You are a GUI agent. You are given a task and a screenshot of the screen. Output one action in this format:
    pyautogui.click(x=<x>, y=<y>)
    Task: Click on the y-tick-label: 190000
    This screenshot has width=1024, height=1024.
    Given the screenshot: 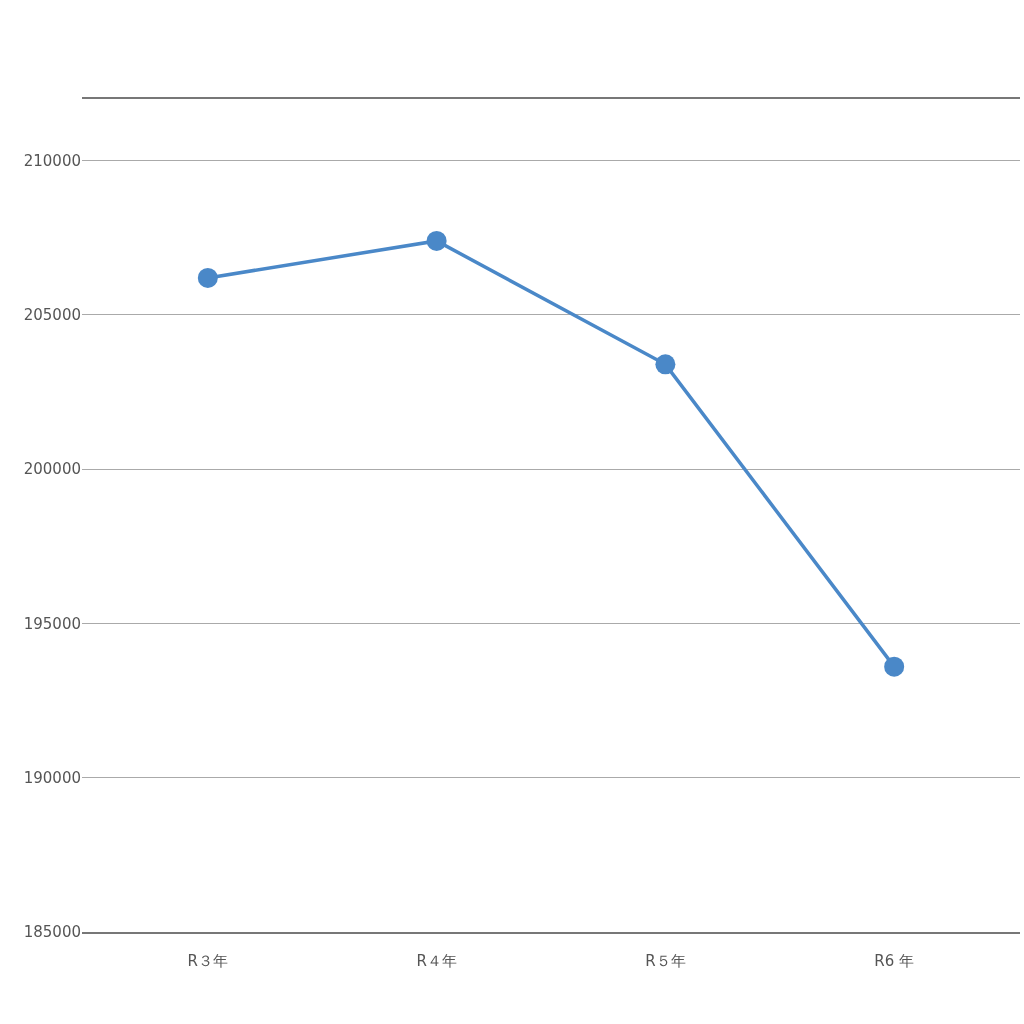 What is the action you would take?
    pyautogui.click(x=52, y=777)
    